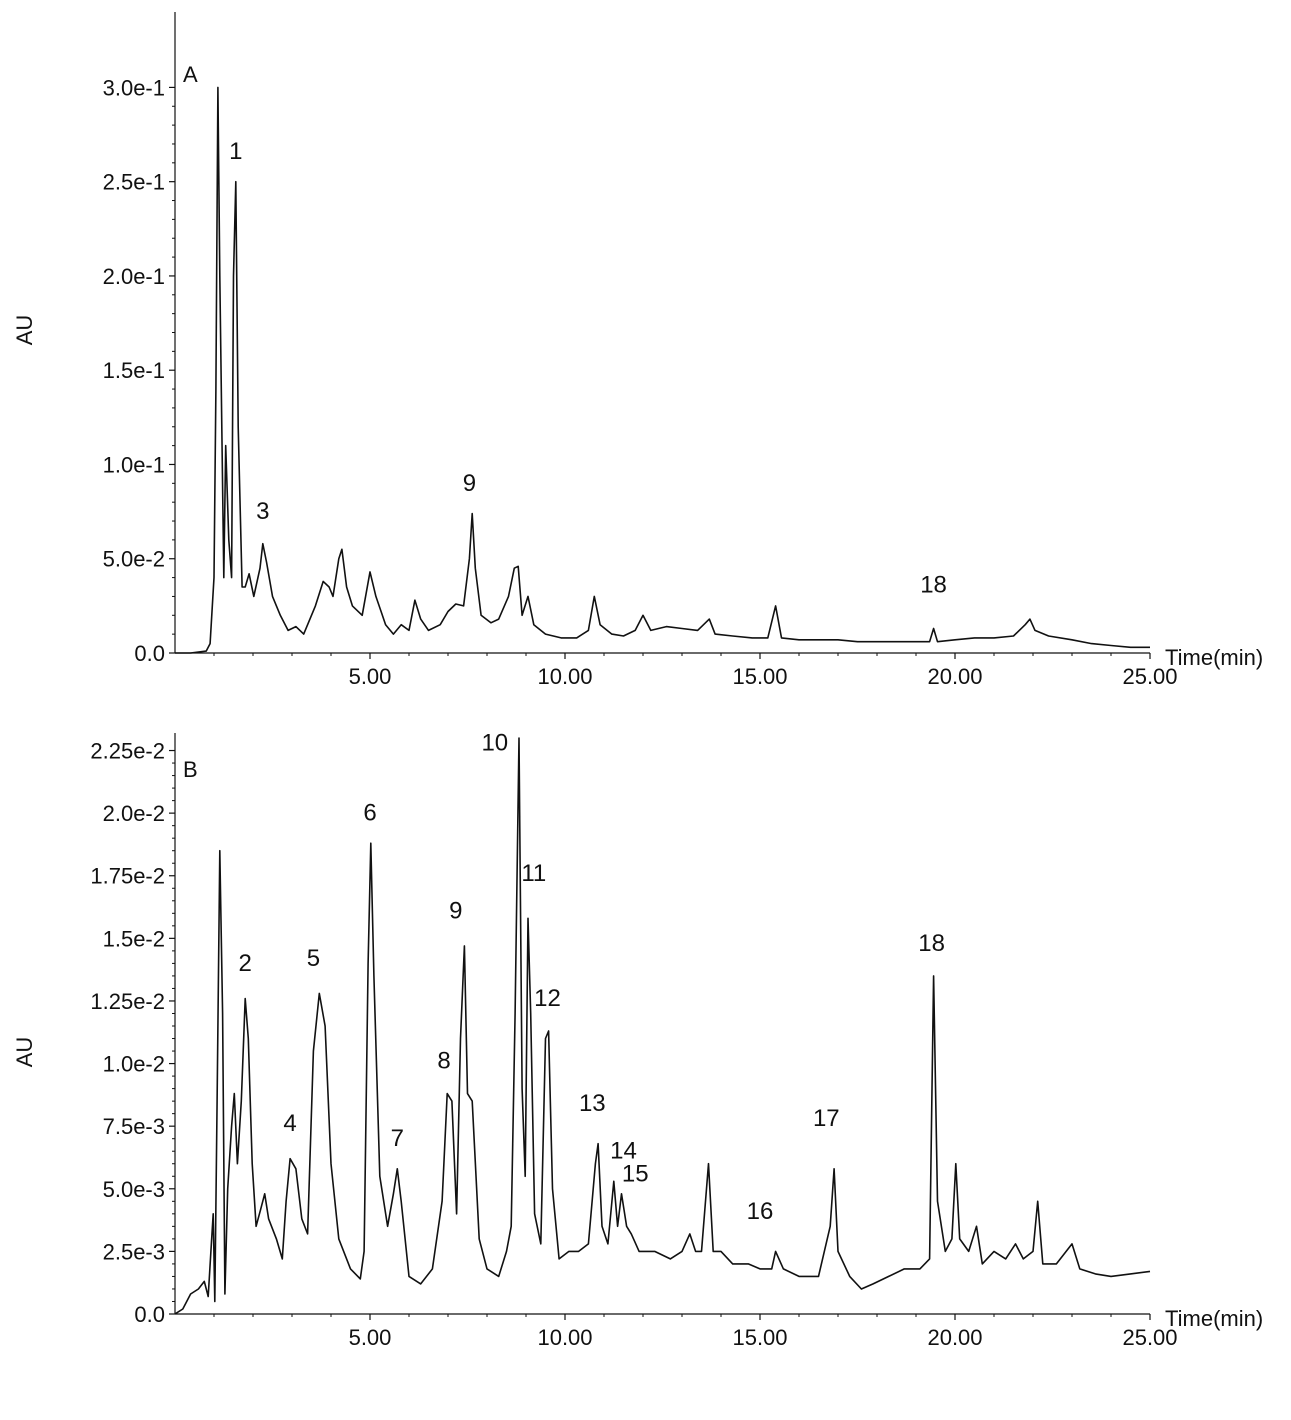  I want to click on peak-label: 10, so click(494, 743).